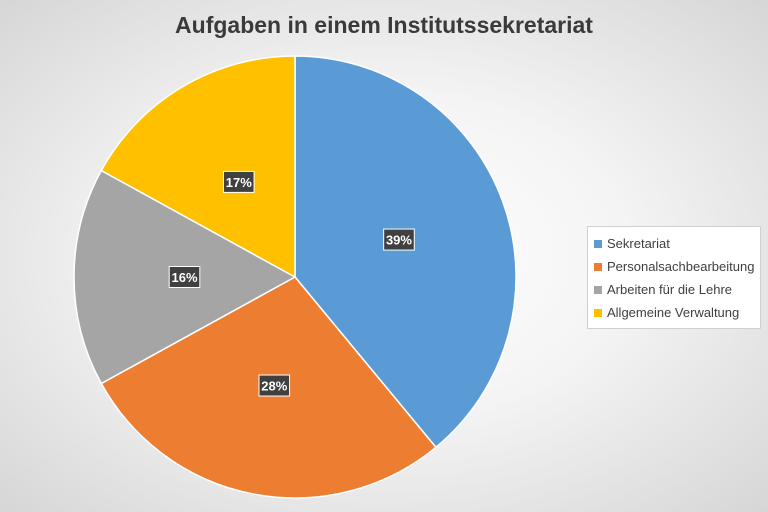 This screenshot has height=512, width=768. I want to click on data-label-text: 28%, so click(274, 386).